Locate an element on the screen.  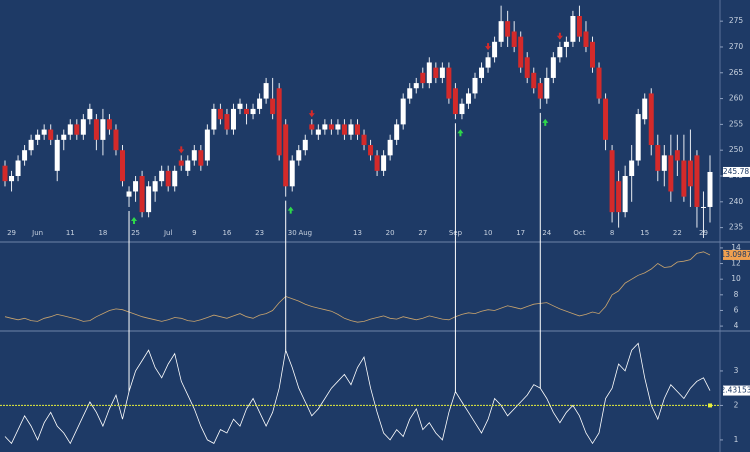
y-tick-label: 8 is located at coordinates (736, 294).